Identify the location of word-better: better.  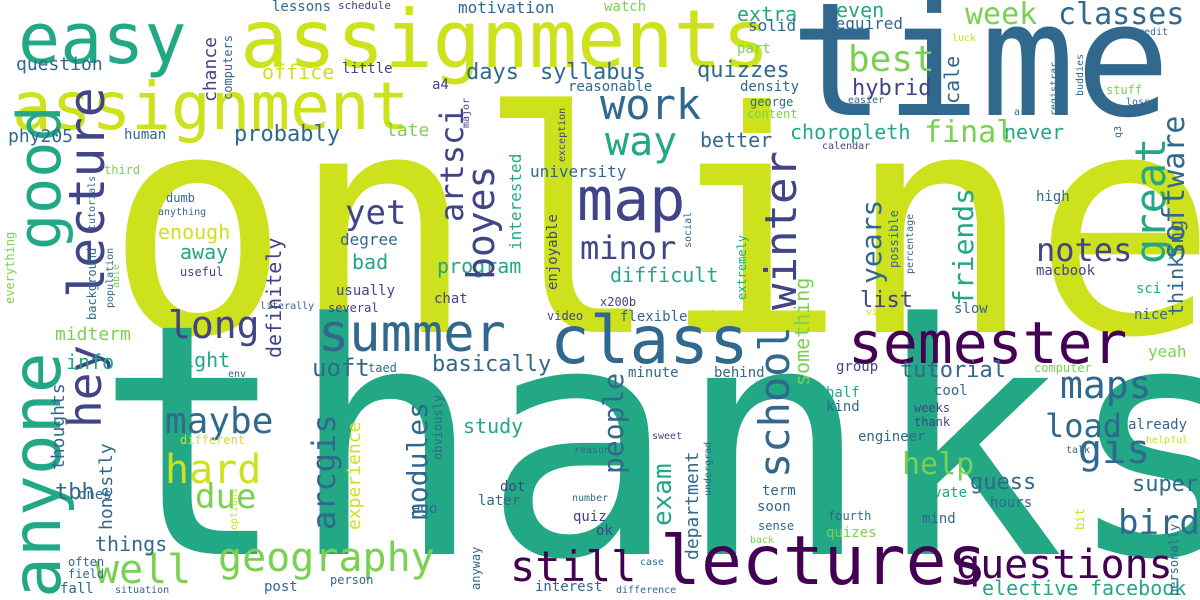
(736, 140).